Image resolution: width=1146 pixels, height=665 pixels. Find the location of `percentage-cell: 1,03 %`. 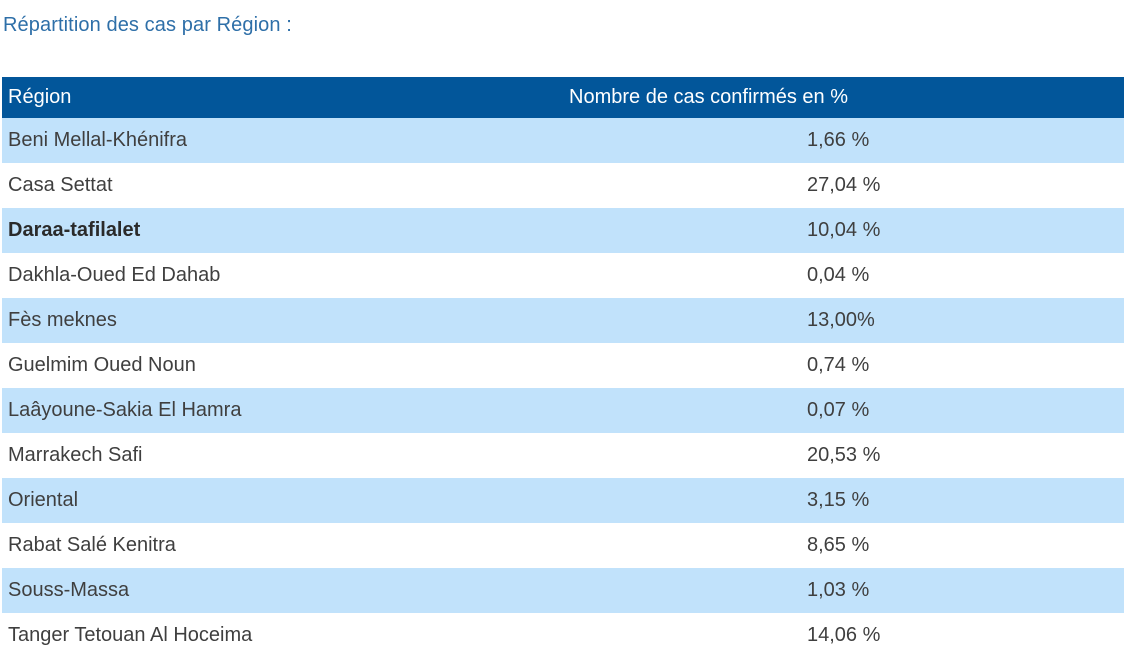

percentage-cell: 1,03 % is located at coordinates (838, 590).